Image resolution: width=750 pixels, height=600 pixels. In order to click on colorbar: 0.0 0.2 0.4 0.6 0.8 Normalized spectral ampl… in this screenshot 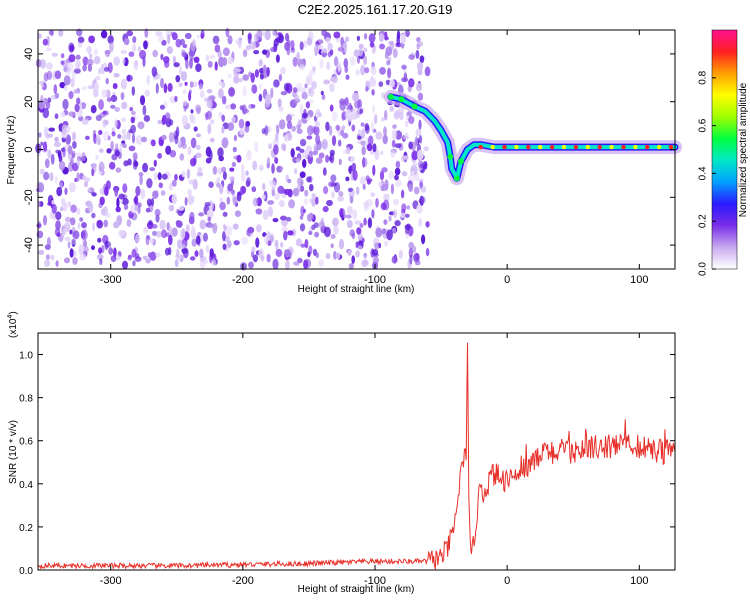, I will do `click(723, 152)`.